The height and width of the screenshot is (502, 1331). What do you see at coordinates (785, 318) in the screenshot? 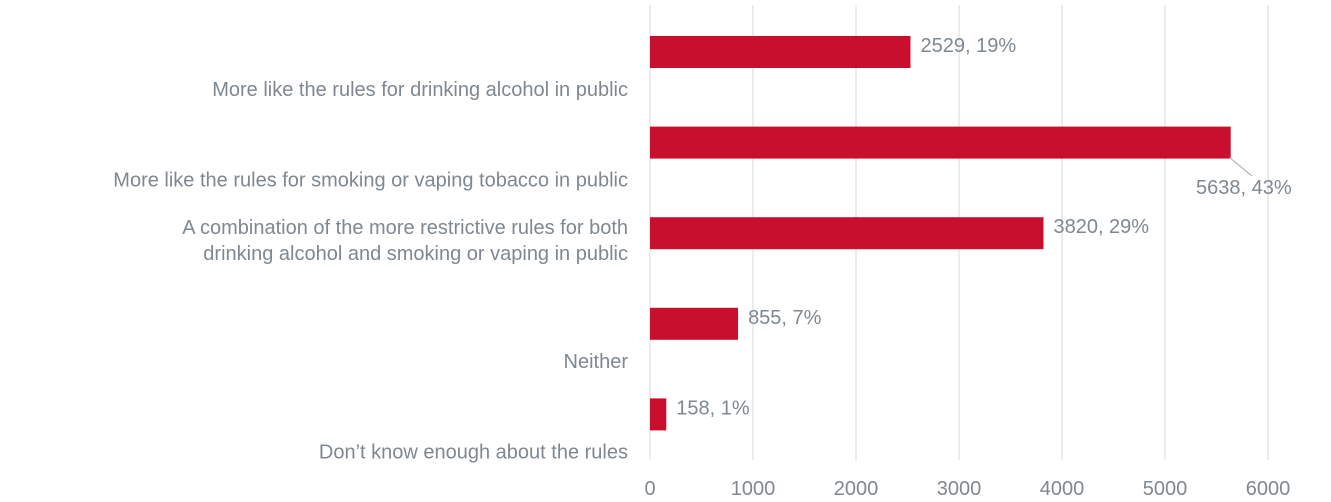
I see `data-label: 855, 7%` at bounding box center [785, 318].